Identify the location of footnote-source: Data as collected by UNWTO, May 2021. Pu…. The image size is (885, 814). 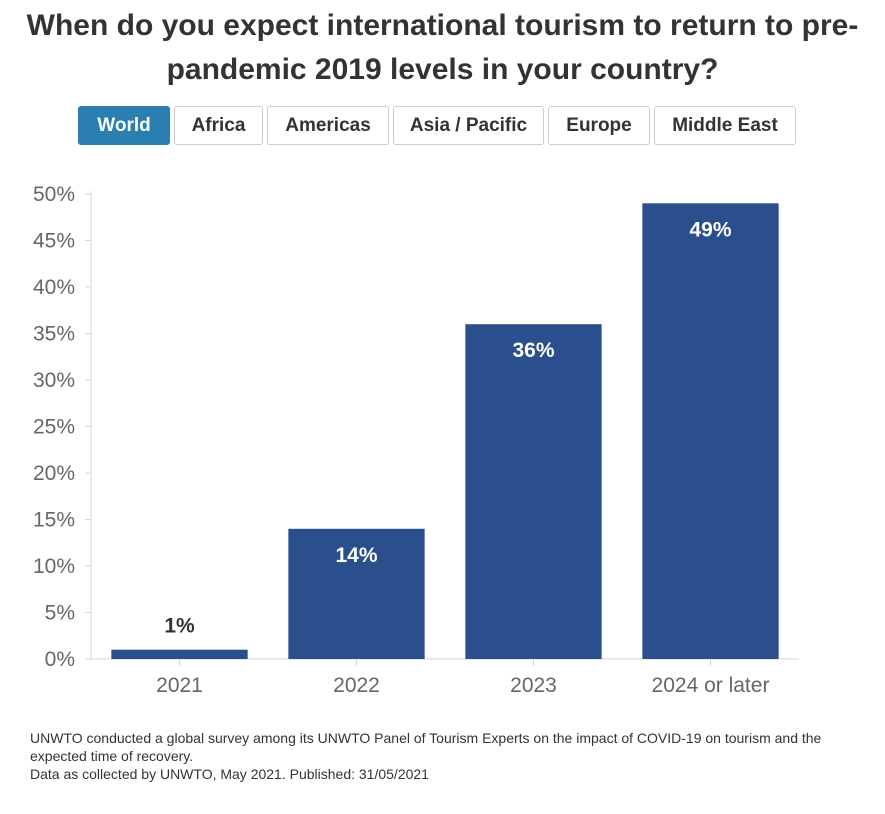
(229, 774).